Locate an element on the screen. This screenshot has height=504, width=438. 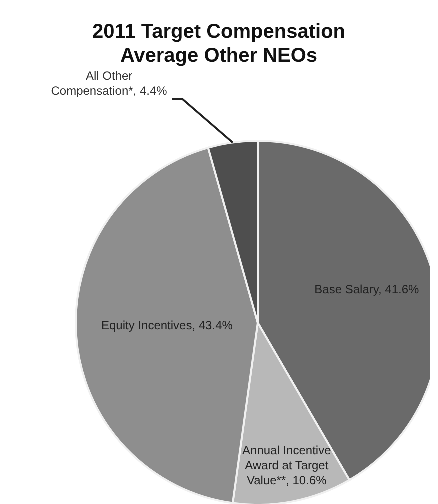
slice-label: Equity Incentives, 43.4% is located at coordinates (168, 325).